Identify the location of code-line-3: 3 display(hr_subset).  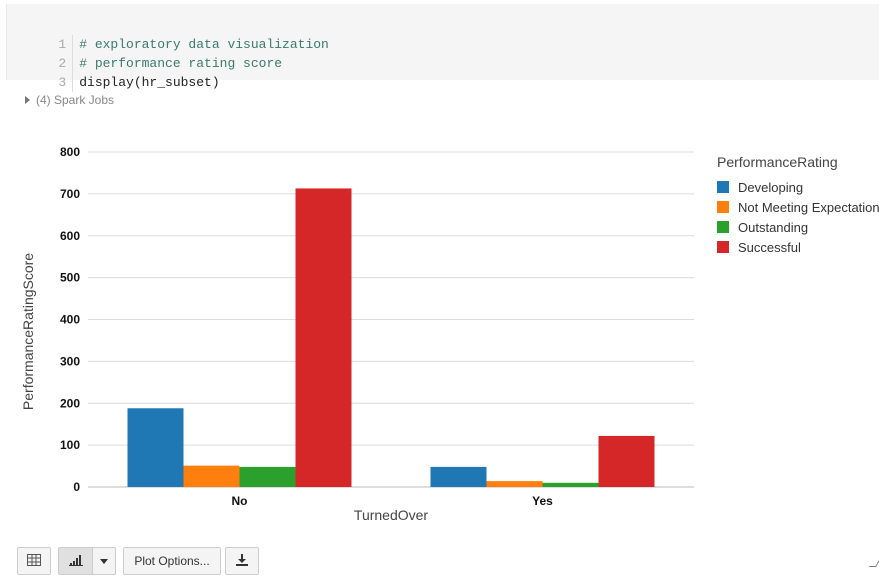
(113, 73).